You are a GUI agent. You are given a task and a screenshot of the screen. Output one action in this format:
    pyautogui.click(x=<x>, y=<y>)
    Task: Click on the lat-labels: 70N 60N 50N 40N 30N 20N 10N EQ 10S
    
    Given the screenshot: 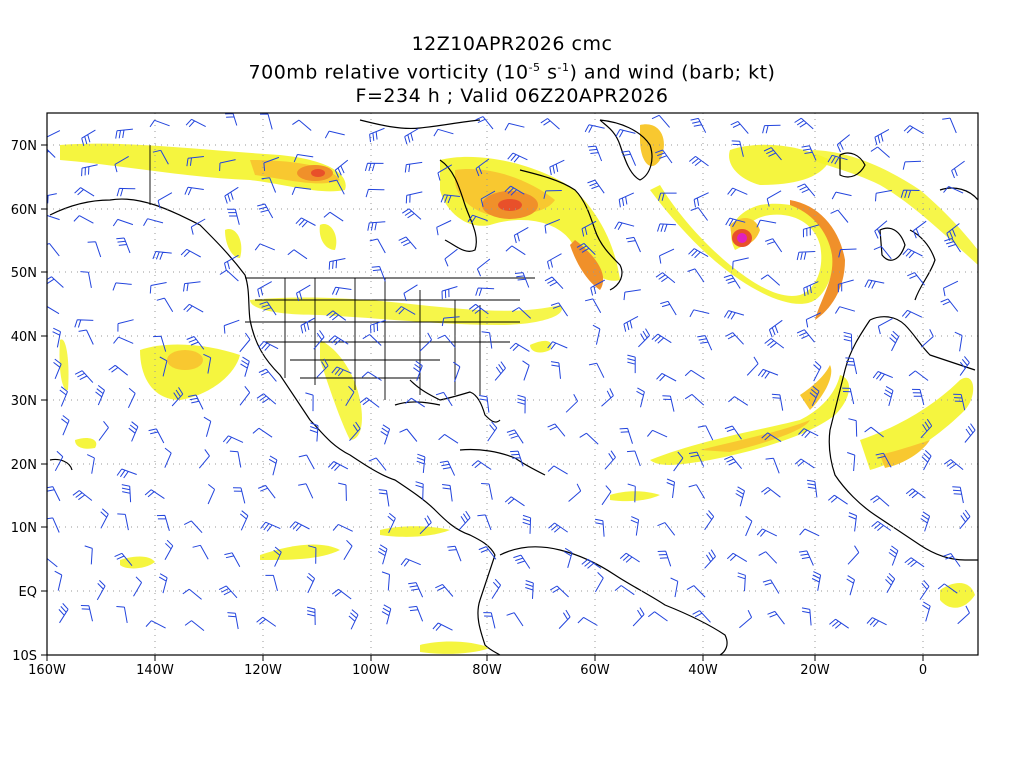 What is the action you would take?
    pyautogui.click(x=24, y=401)
    